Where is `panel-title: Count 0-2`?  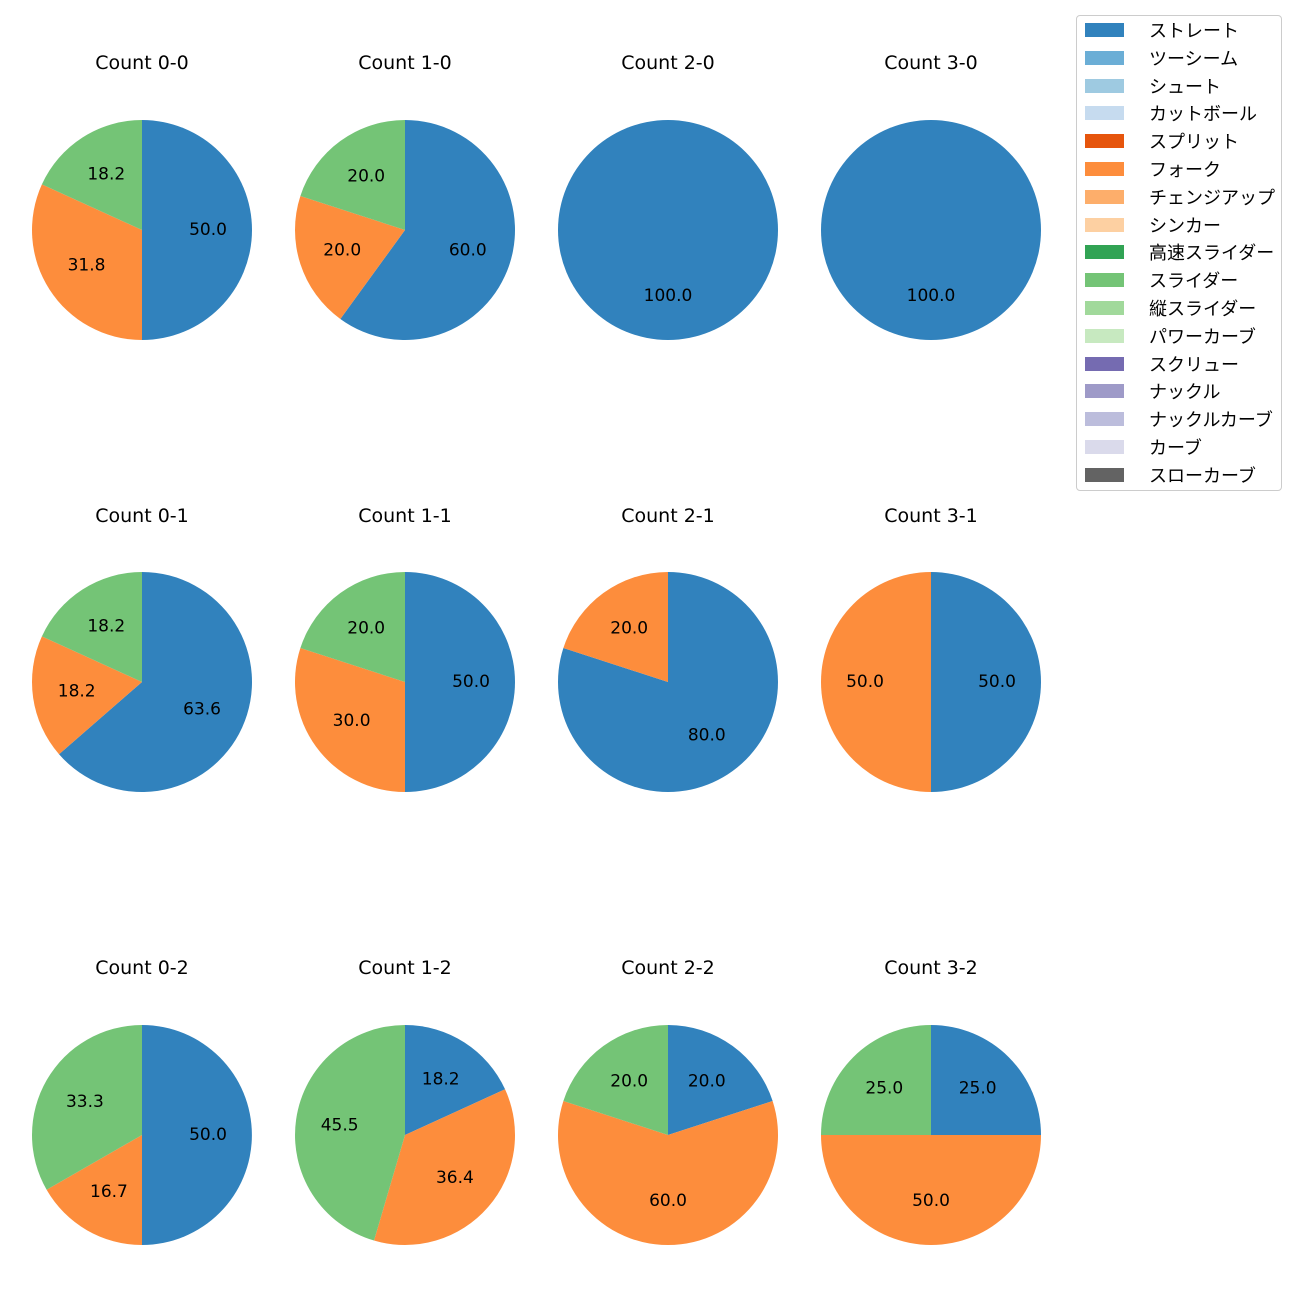 panel-title: Count 0-2 is located at coordinates (142, 968).